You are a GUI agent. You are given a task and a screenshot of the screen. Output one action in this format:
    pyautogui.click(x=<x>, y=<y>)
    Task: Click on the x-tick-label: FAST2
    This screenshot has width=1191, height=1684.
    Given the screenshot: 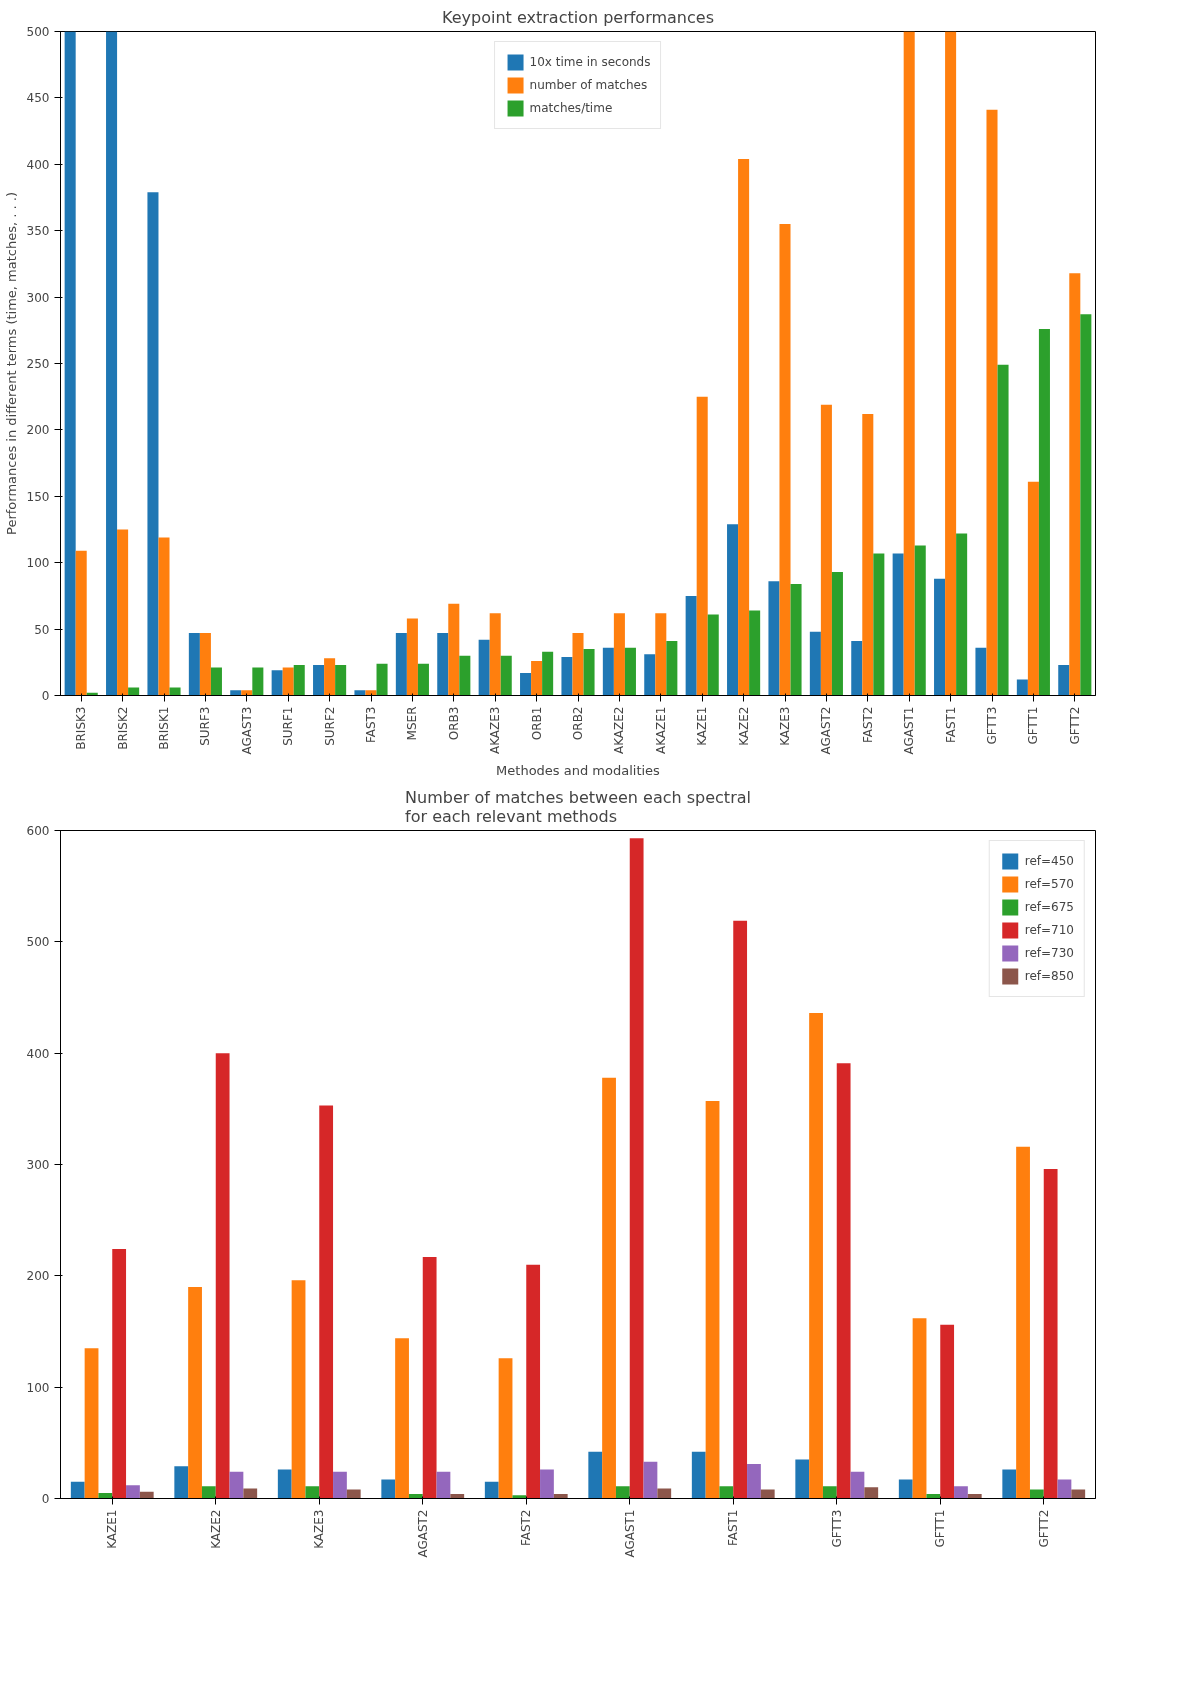 What is the action you would take?
    pyautogui.click(x=867, y=725)
    